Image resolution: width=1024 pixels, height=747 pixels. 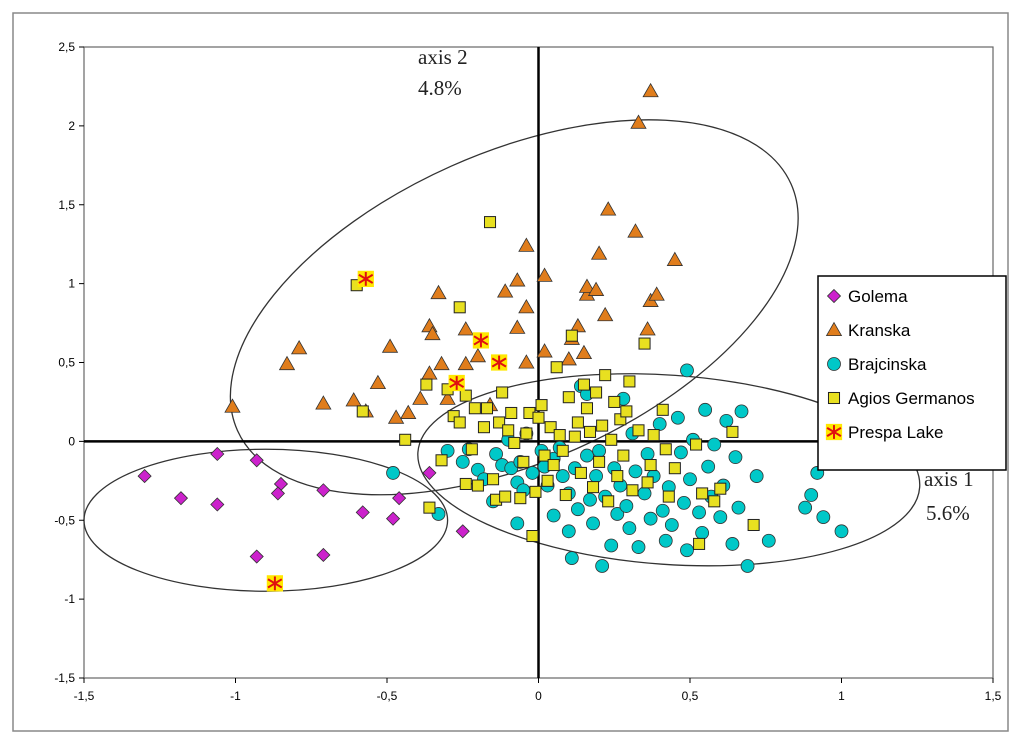 I want to click on y-tick-label: 0, so click(x=71, y=441).